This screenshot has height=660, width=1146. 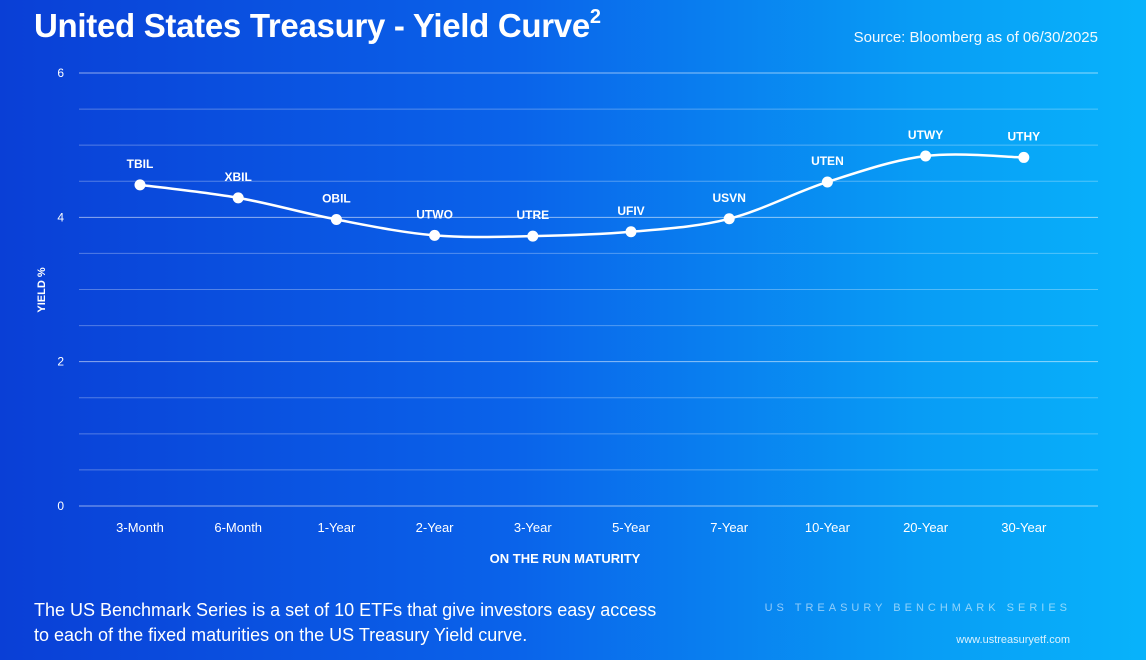 What do you see at coordinates (60, 217) in the screenshot?
I see `y-tick-label: 4` at bounding box center [60, 217].